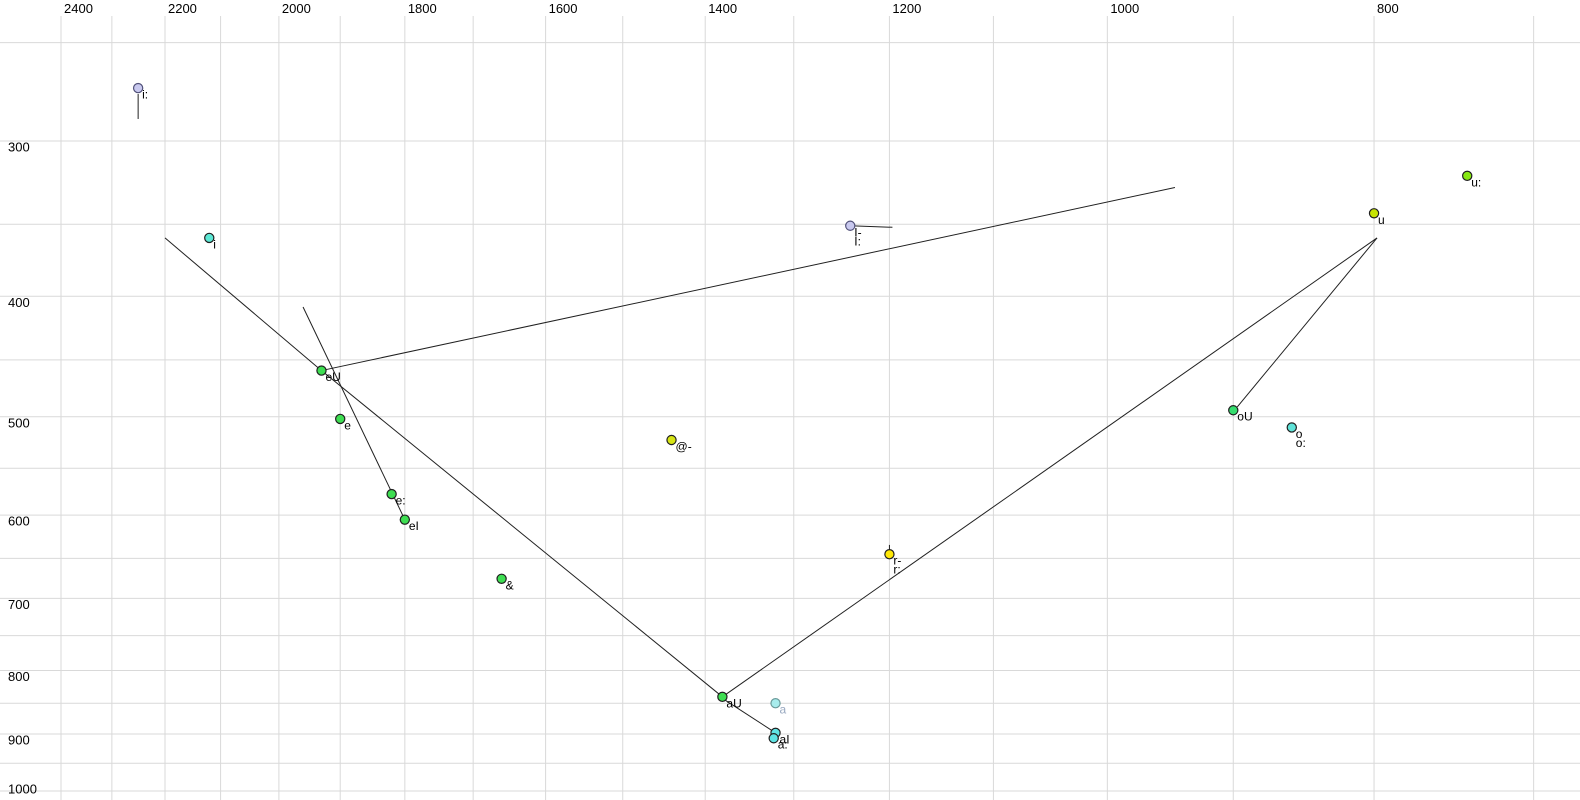  Describe the element at coordinates (414, 526) in the screenshot. I see `vowel-label-eI: eI` at that location.